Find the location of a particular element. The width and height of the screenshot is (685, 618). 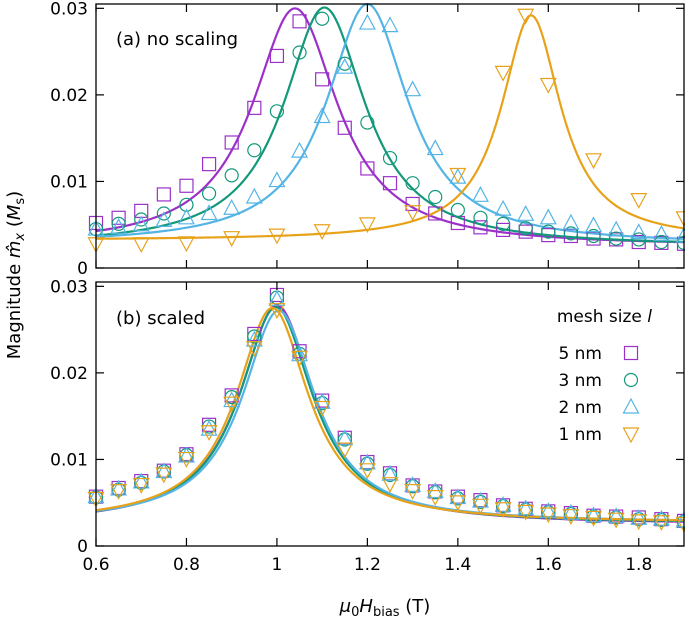

legend-label-1-nm: 1 nm is located at coordinates (580, 435).